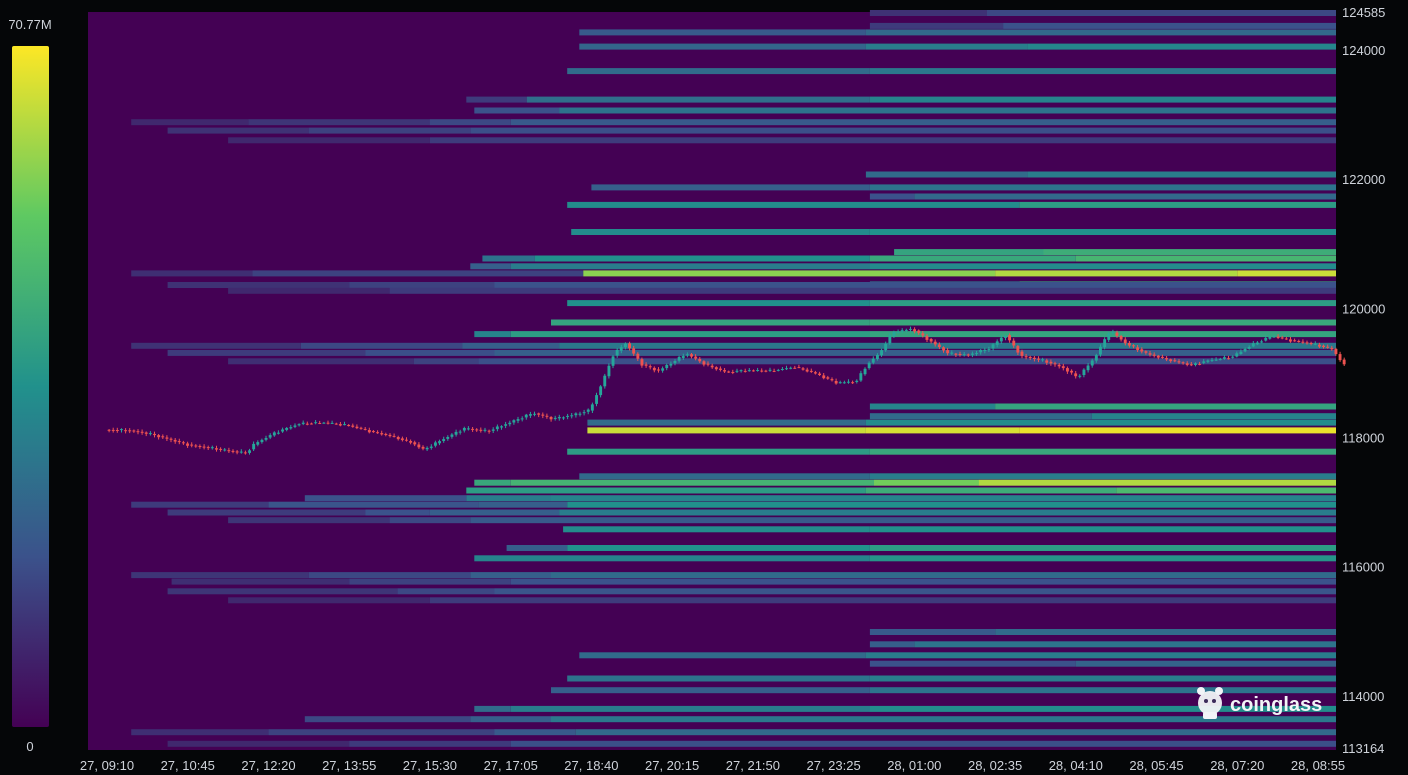 The height and width of the screenshot is (775, 1408). I want to click on coinglass-watermark: coinglass, so click(1259, 703).